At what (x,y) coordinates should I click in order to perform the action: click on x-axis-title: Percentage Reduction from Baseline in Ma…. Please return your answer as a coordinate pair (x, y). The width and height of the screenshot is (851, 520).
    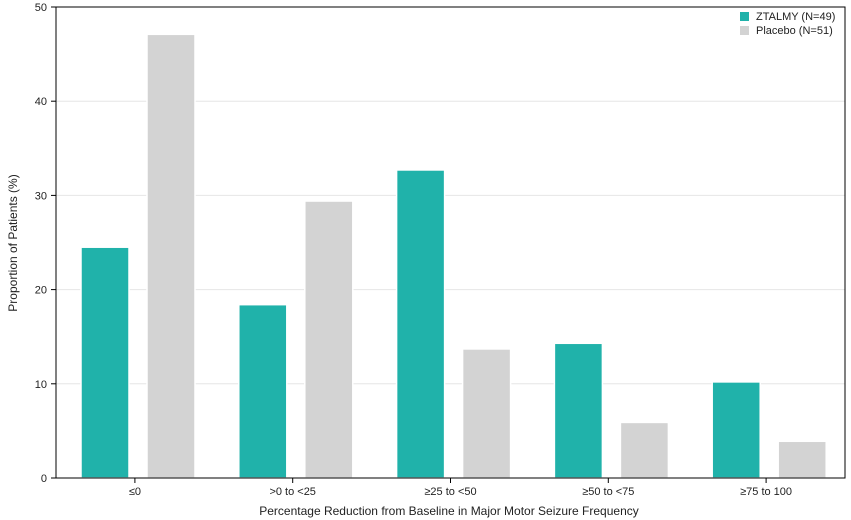
    Looking at the image, I should click on (449, 511).